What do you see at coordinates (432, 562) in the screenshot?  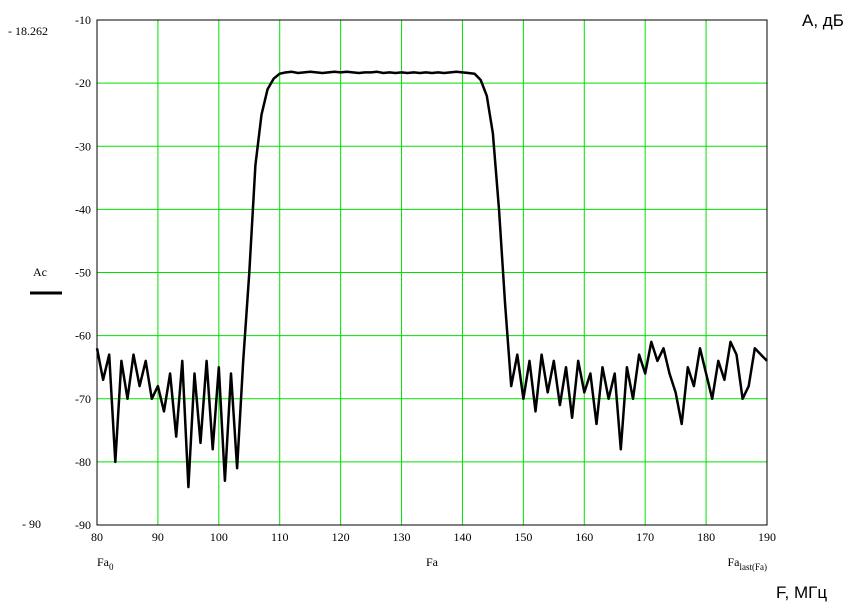 I see `x-label: Fa` at bounding box center [432, 562].